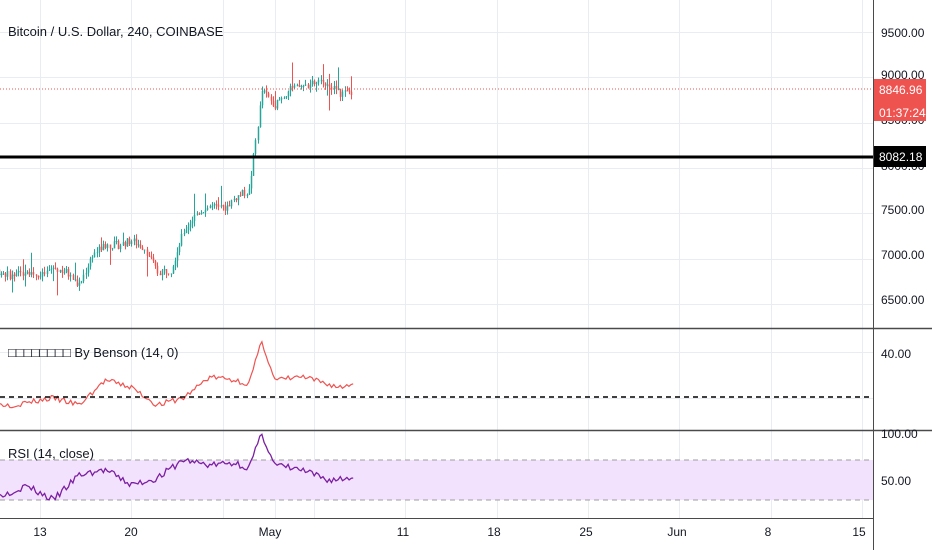  What do you see at coordinates (903, 255) in the screenshot?
I see `price-tick: 7000.00` at bounding box center [903, 255].